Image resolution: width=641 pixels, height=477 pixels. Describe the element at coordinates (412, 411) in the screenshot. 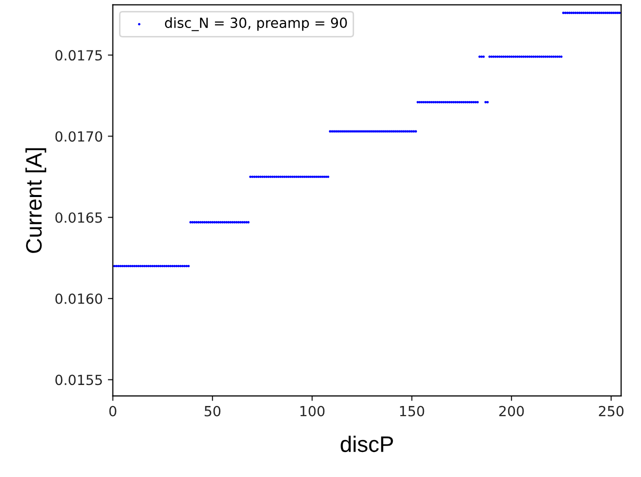

I see `x-tick-label: 150` at that location.